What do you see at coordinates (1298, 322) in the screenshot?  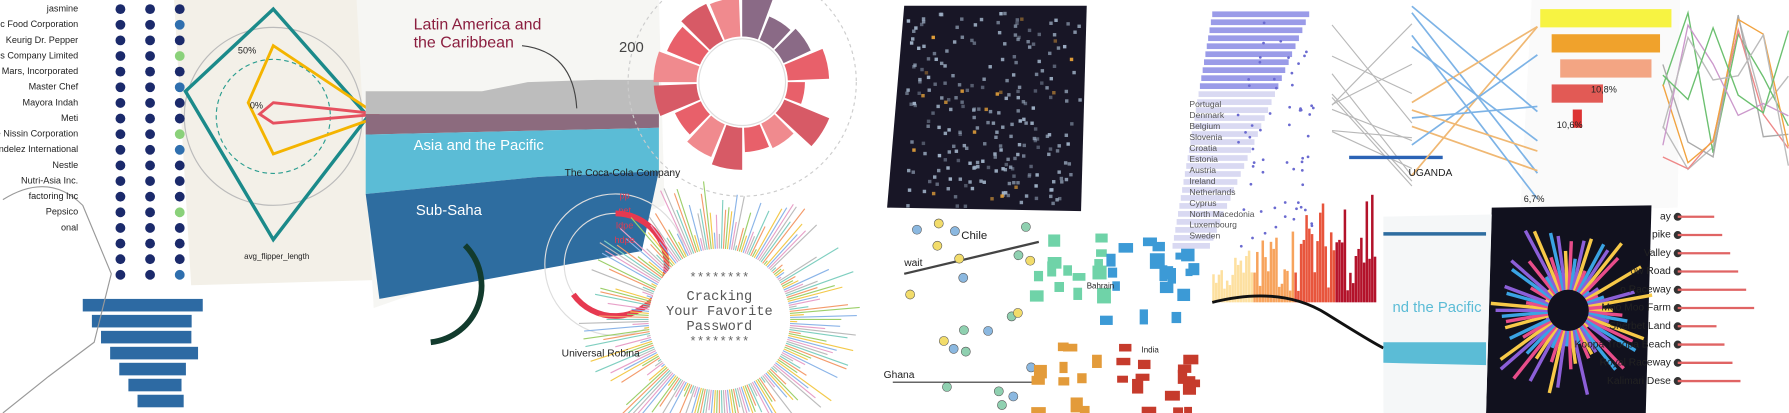 I see `area-line` at bounding box center [1298, 322].